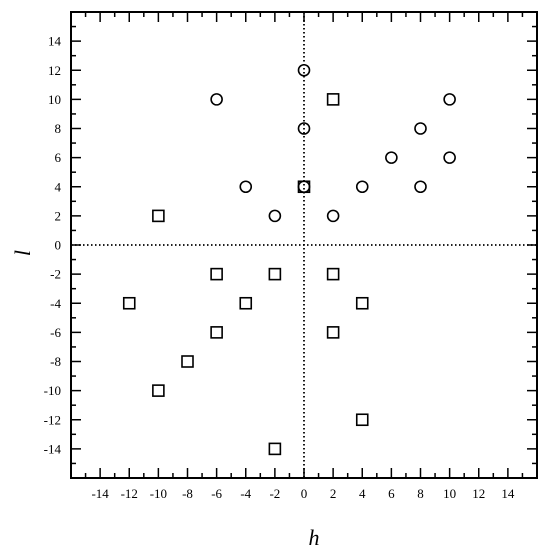 This screenshot has height=550, width=547. Describe the element at coordinates (58, 215) in the screenshot. I see `y-tick-label: 2` at that location.